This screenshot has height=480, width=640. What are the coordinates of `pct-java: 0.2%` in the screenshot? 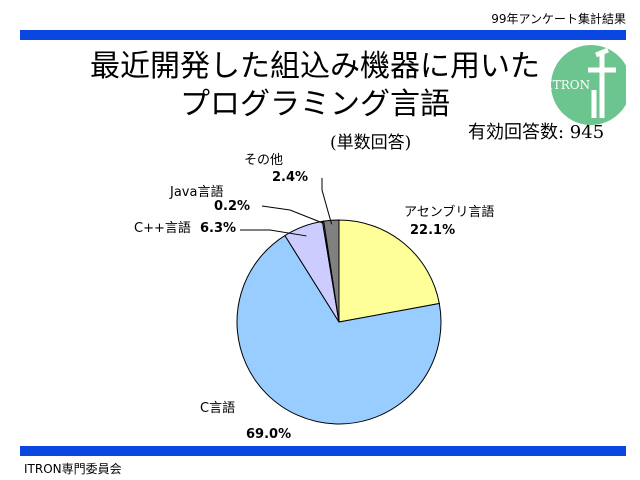 It's located at (232, 206).